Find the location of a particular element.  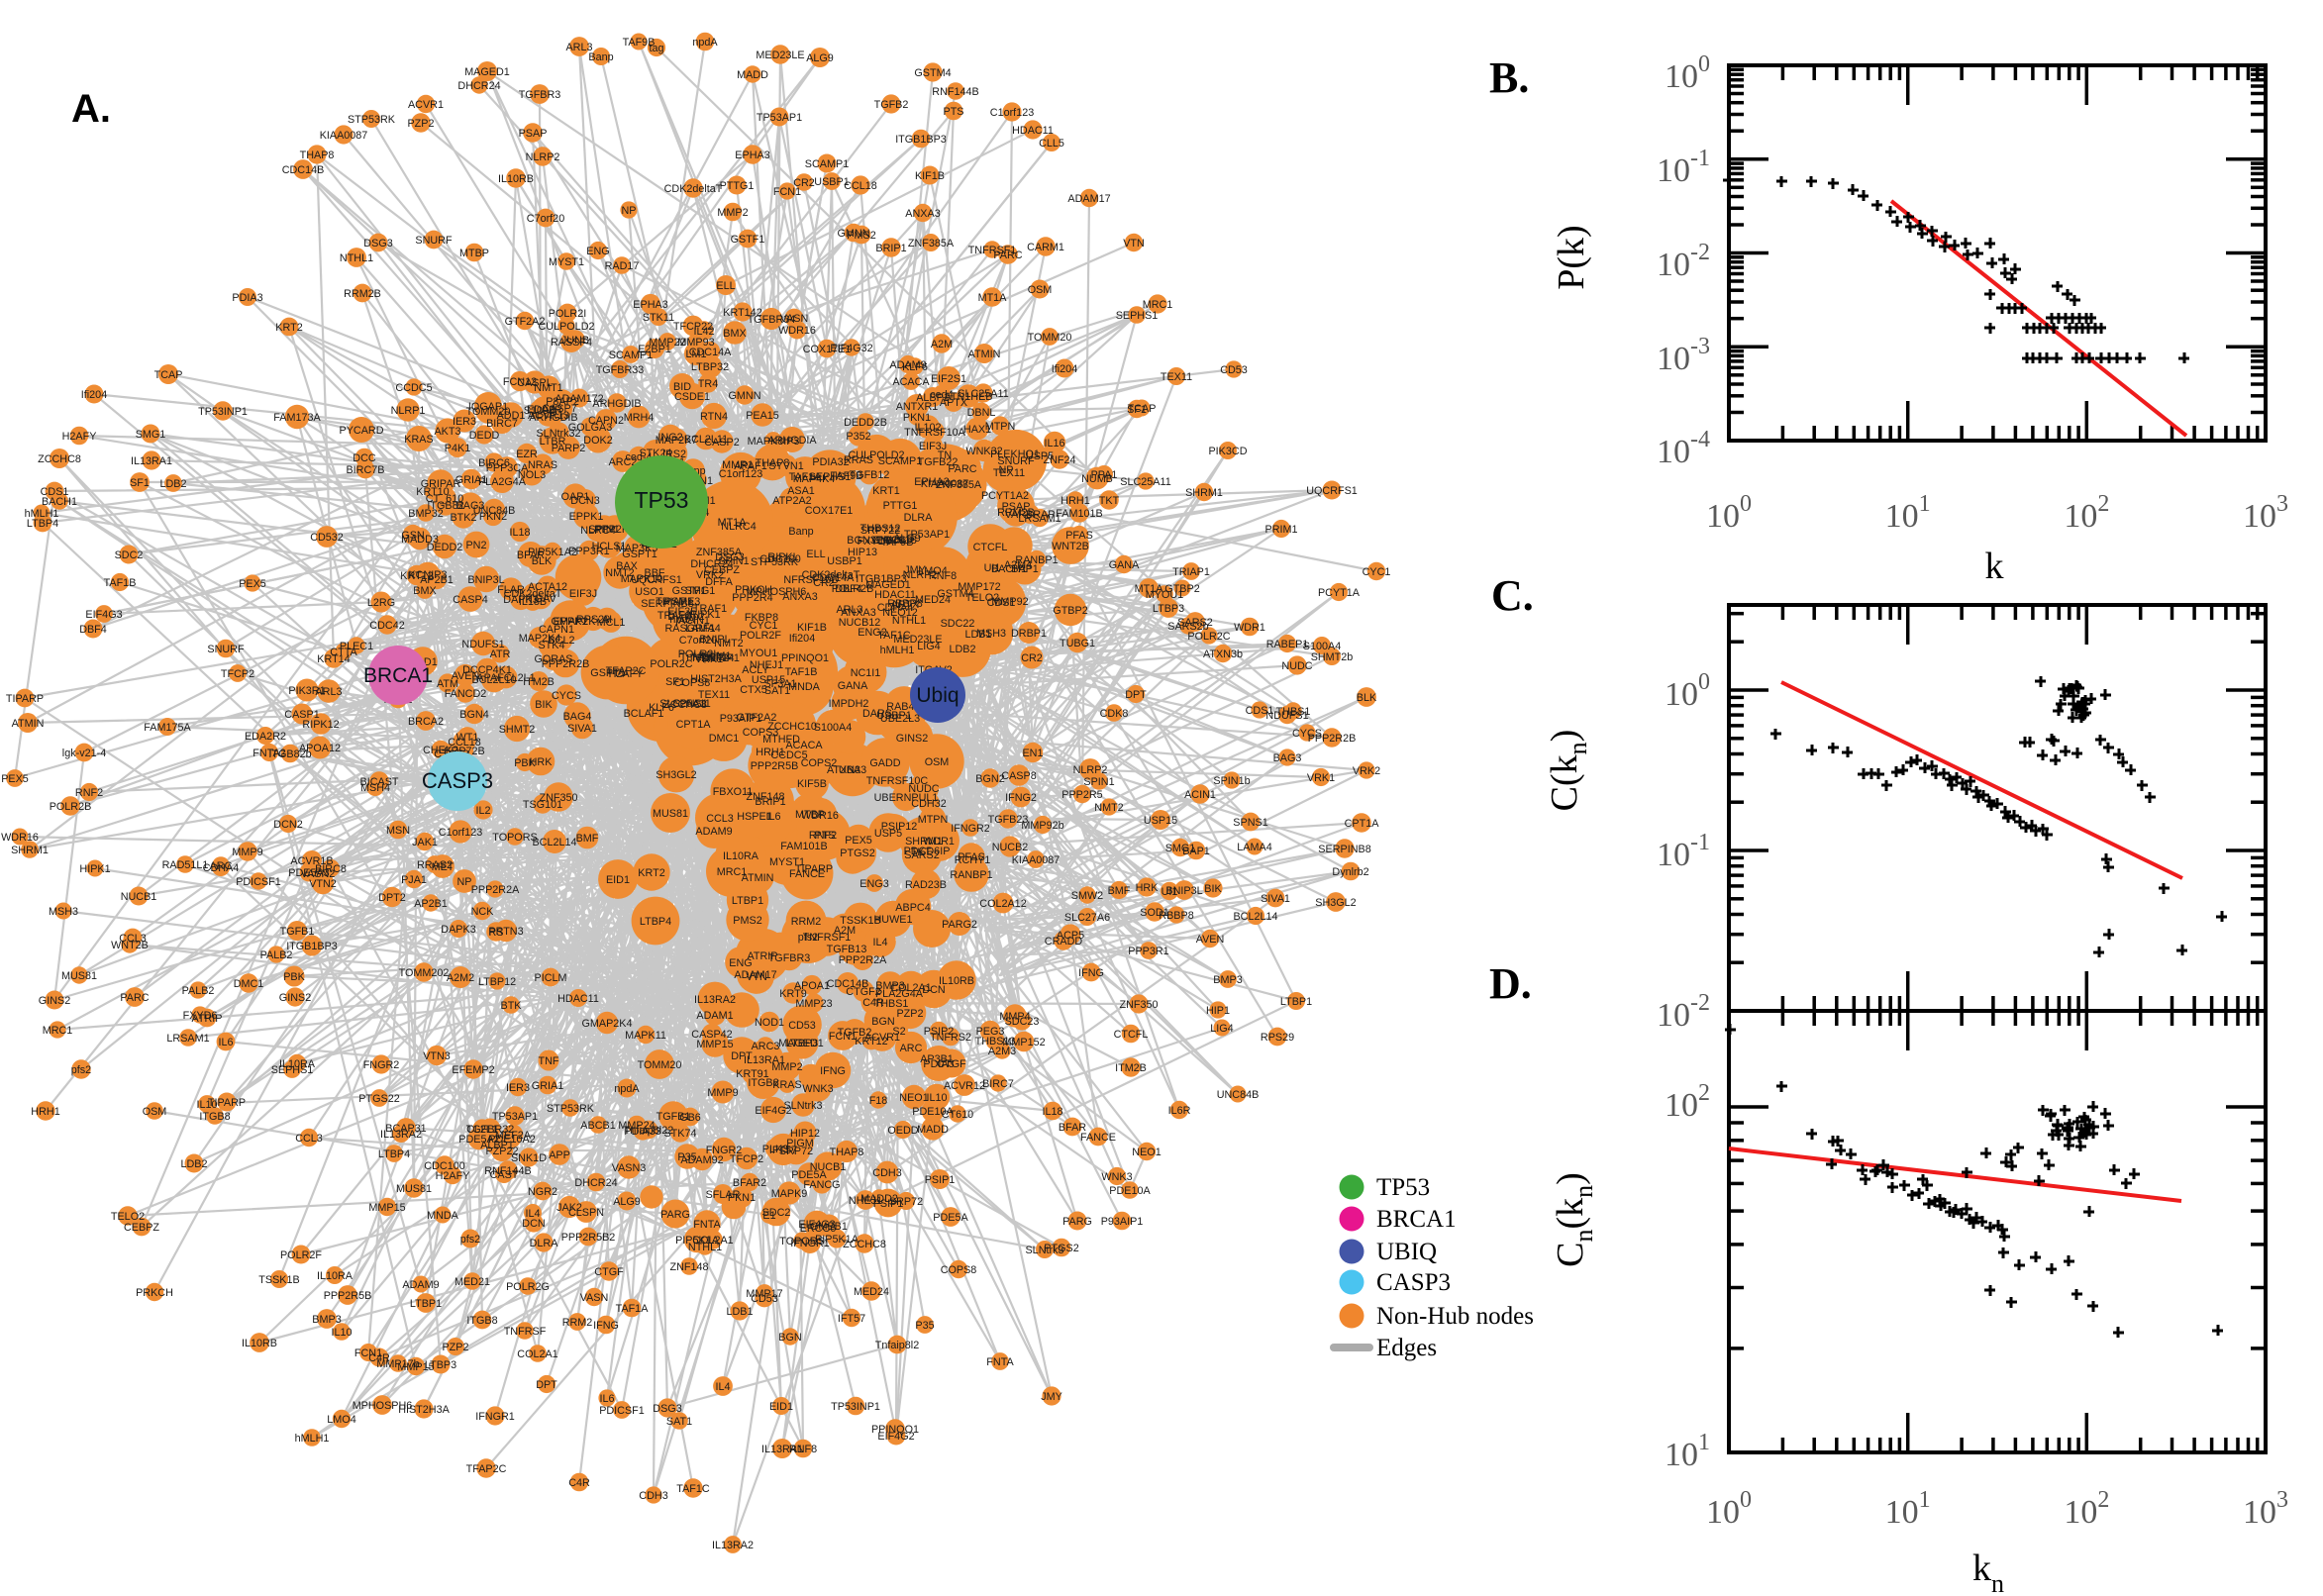

svg-text: ASA1 is located at coordinates (801, 491).